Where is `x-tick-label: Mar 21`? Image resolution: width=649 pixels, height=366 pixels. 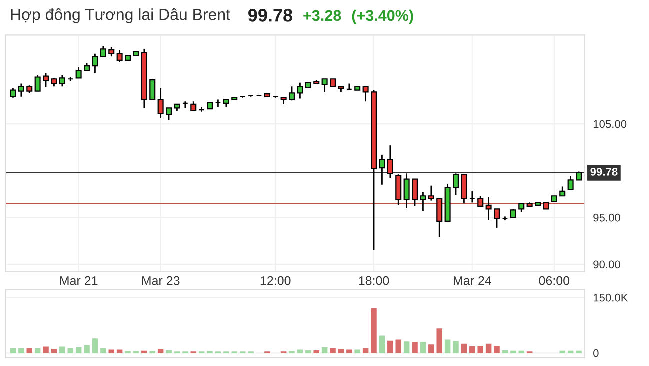 x-tick-label: Mar 21 is located at coordinates (79, 281).